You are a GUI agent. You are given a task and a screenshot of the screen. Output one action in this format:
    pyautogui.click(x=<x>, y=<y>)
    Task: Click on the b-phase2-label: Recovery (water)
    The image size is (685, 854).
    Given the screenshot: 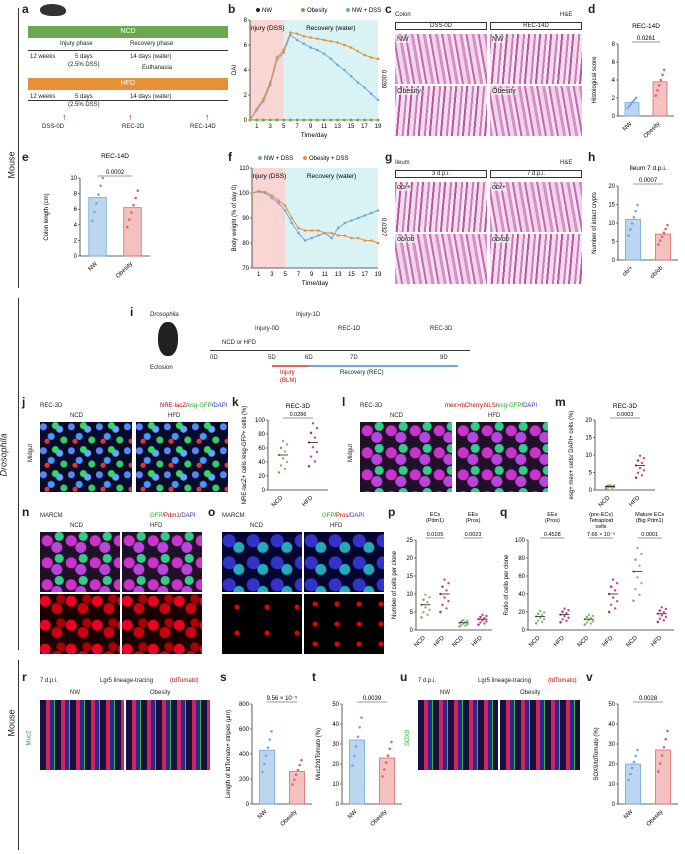 What is the action you would take?
    pyautogui.click(x=330, y=28)
    